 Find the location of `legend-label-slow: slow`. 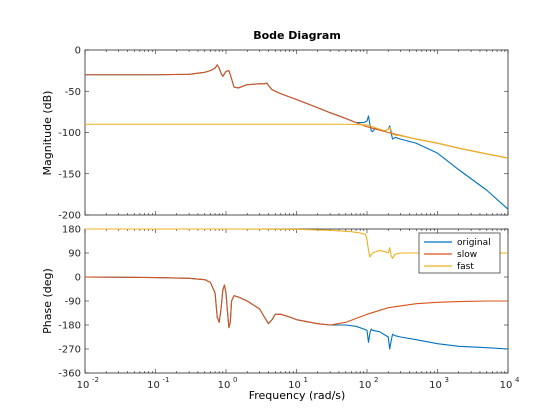

legend-label-slow: slow is located at coordinates (467, 255).